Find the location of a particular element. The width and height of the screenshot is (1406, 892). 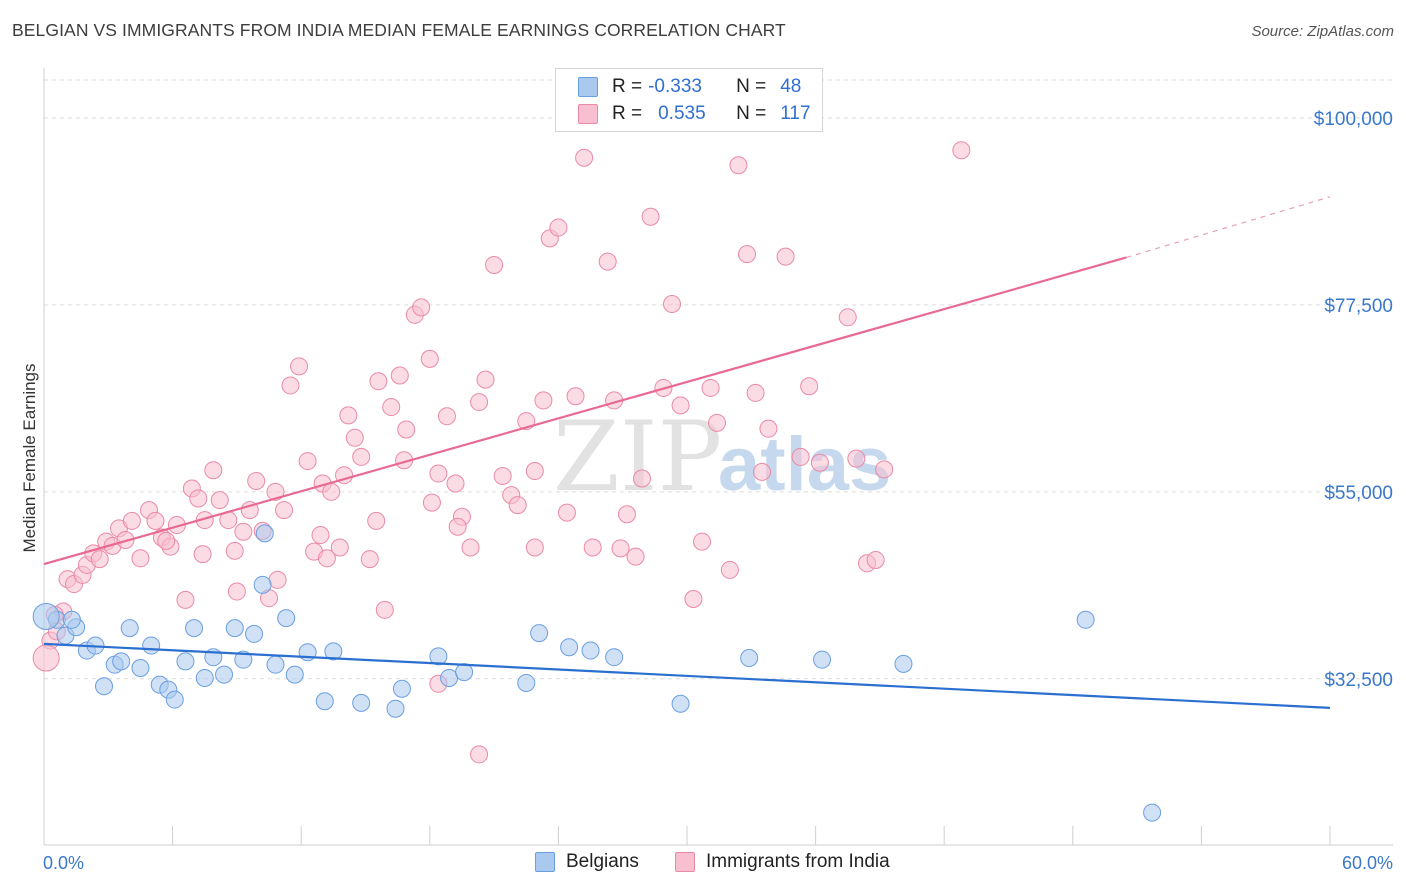

bottom-legend-swatch-belgians is located at coordinates (545, 862).